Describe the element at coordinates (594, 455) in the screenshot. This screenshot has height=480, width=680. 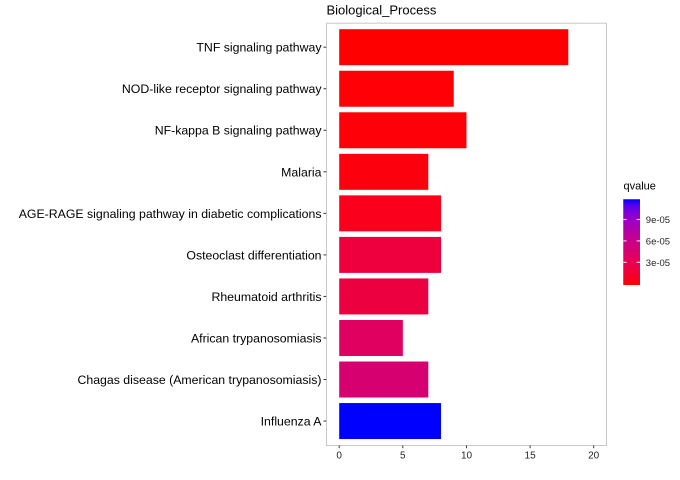
I see `svg-text: 20` at that location.